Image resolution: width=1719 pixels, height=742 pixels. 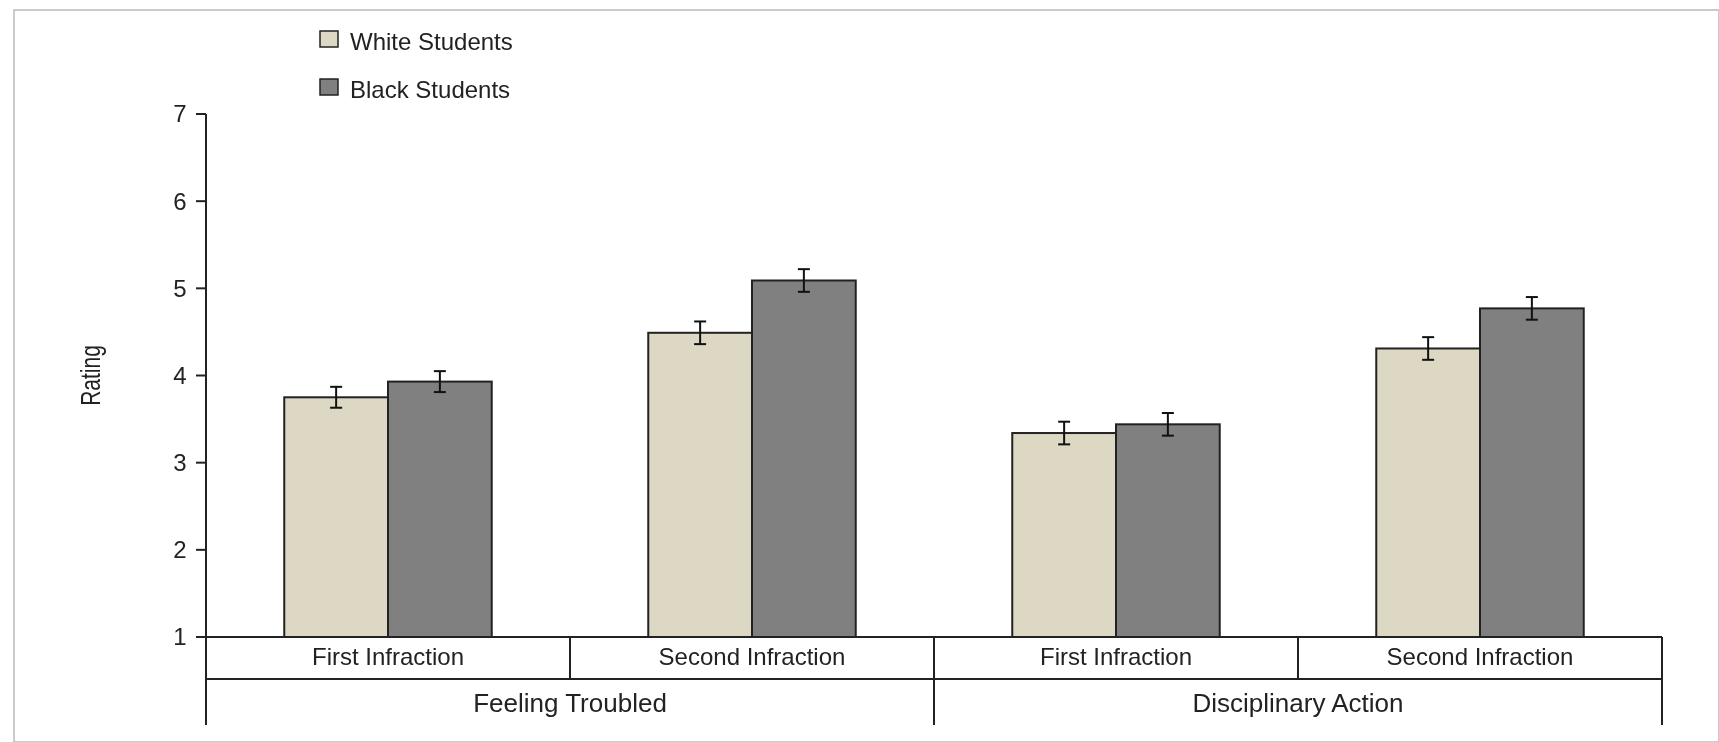 I want to click on y-tick-label: 1, so click(x=180, y=637).